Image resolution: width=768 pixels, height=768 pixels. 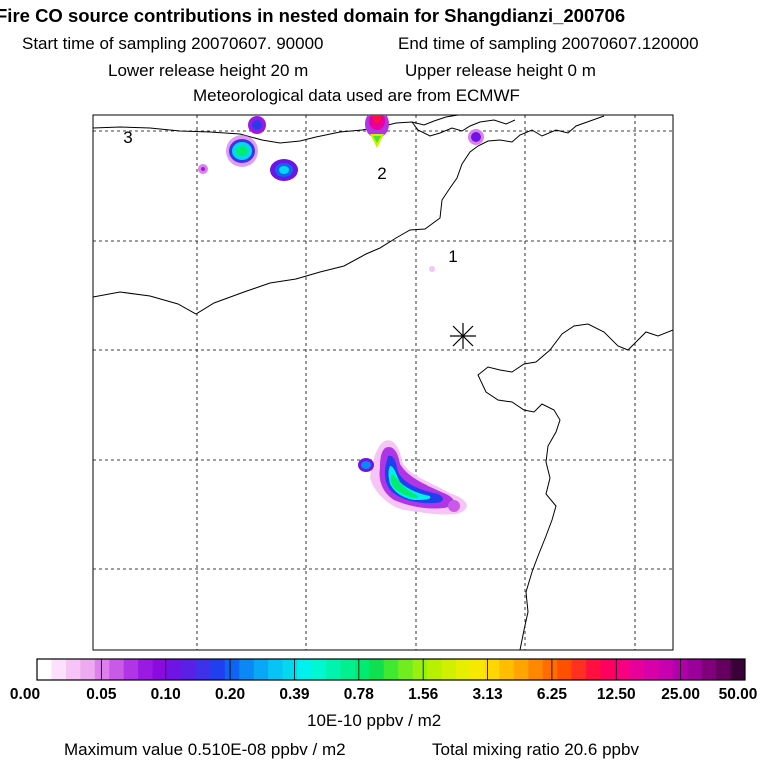 I want to click on region-label-3: 3, so click(x=127, y=137).